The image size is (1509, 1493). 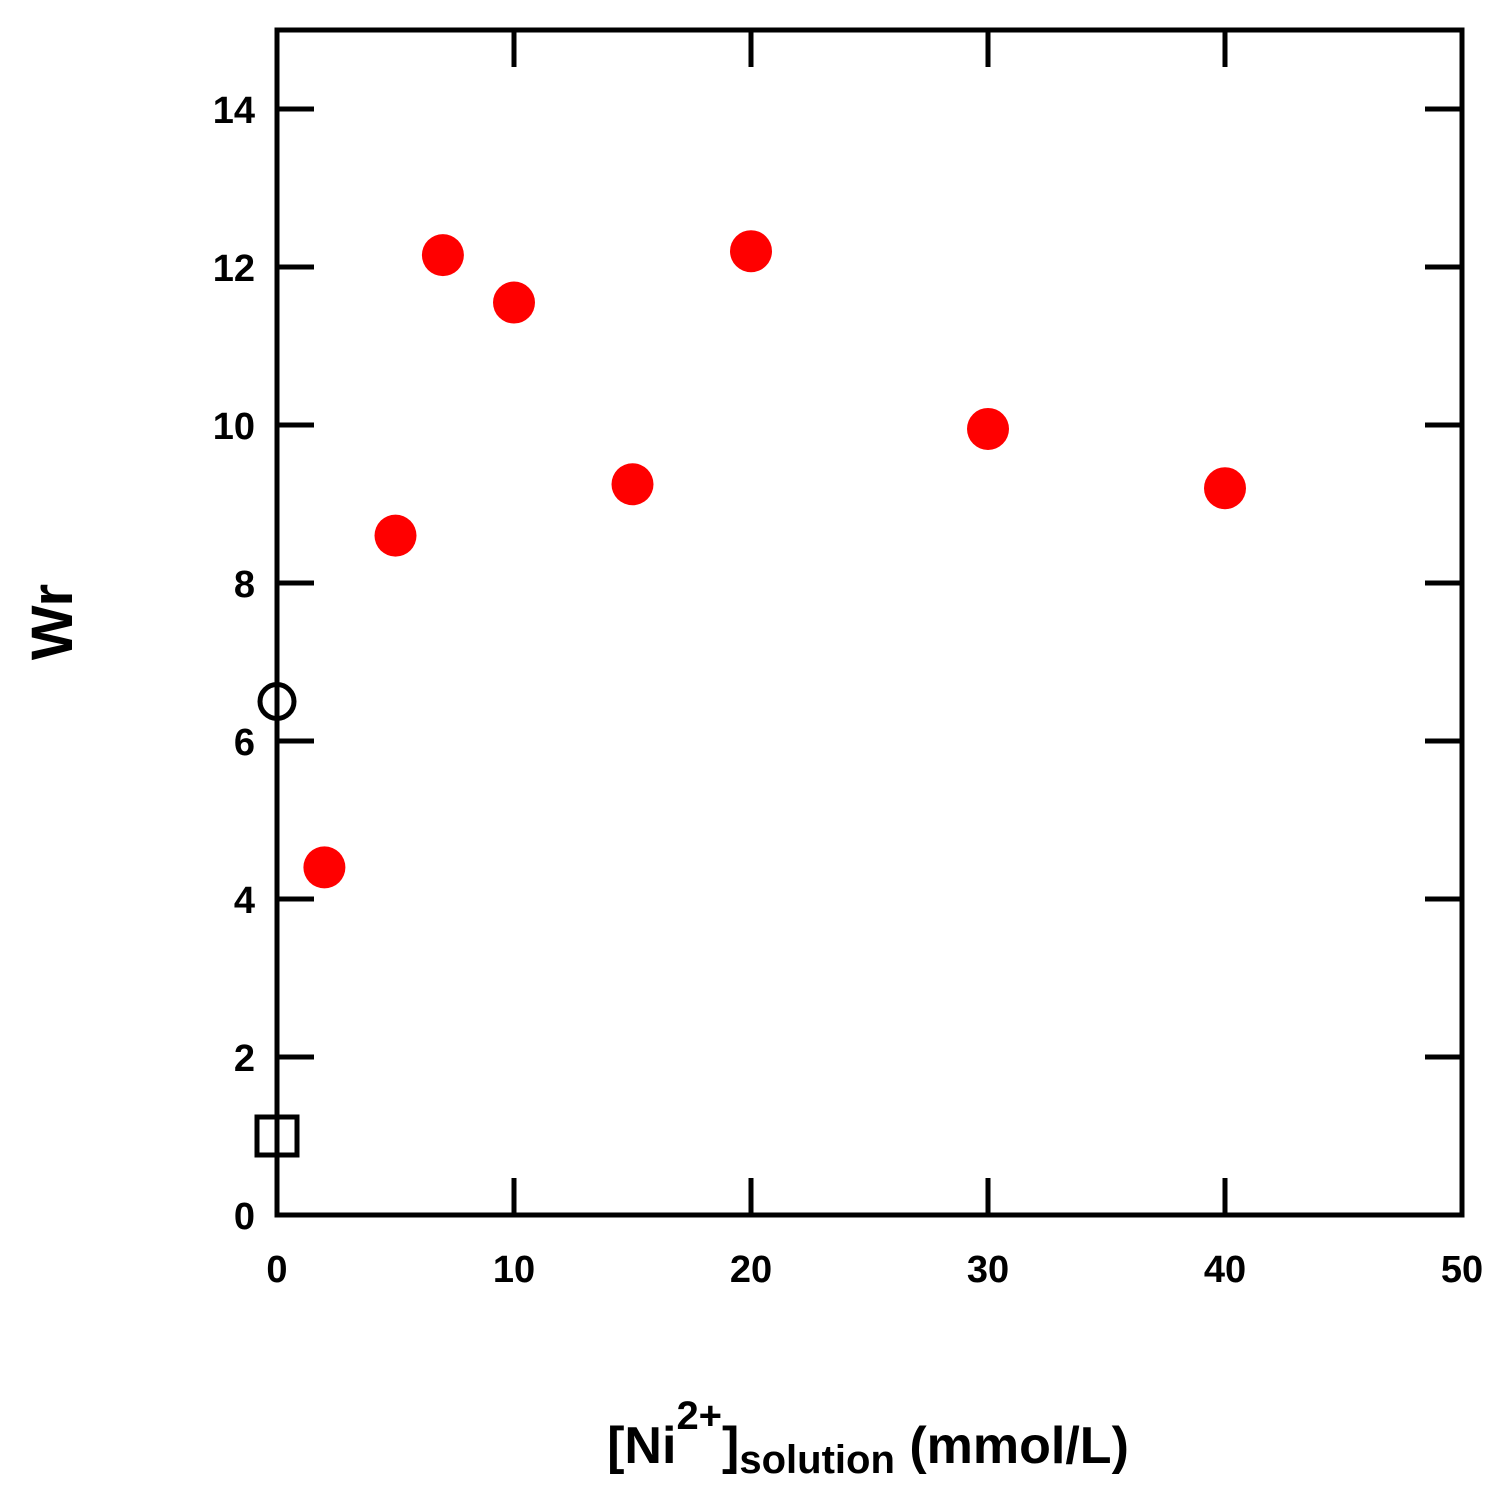 What do you see at coordinates (751, 1270) in the screenshot?
I see `x-tick-label: 20` at bounding box center [751, 1270].